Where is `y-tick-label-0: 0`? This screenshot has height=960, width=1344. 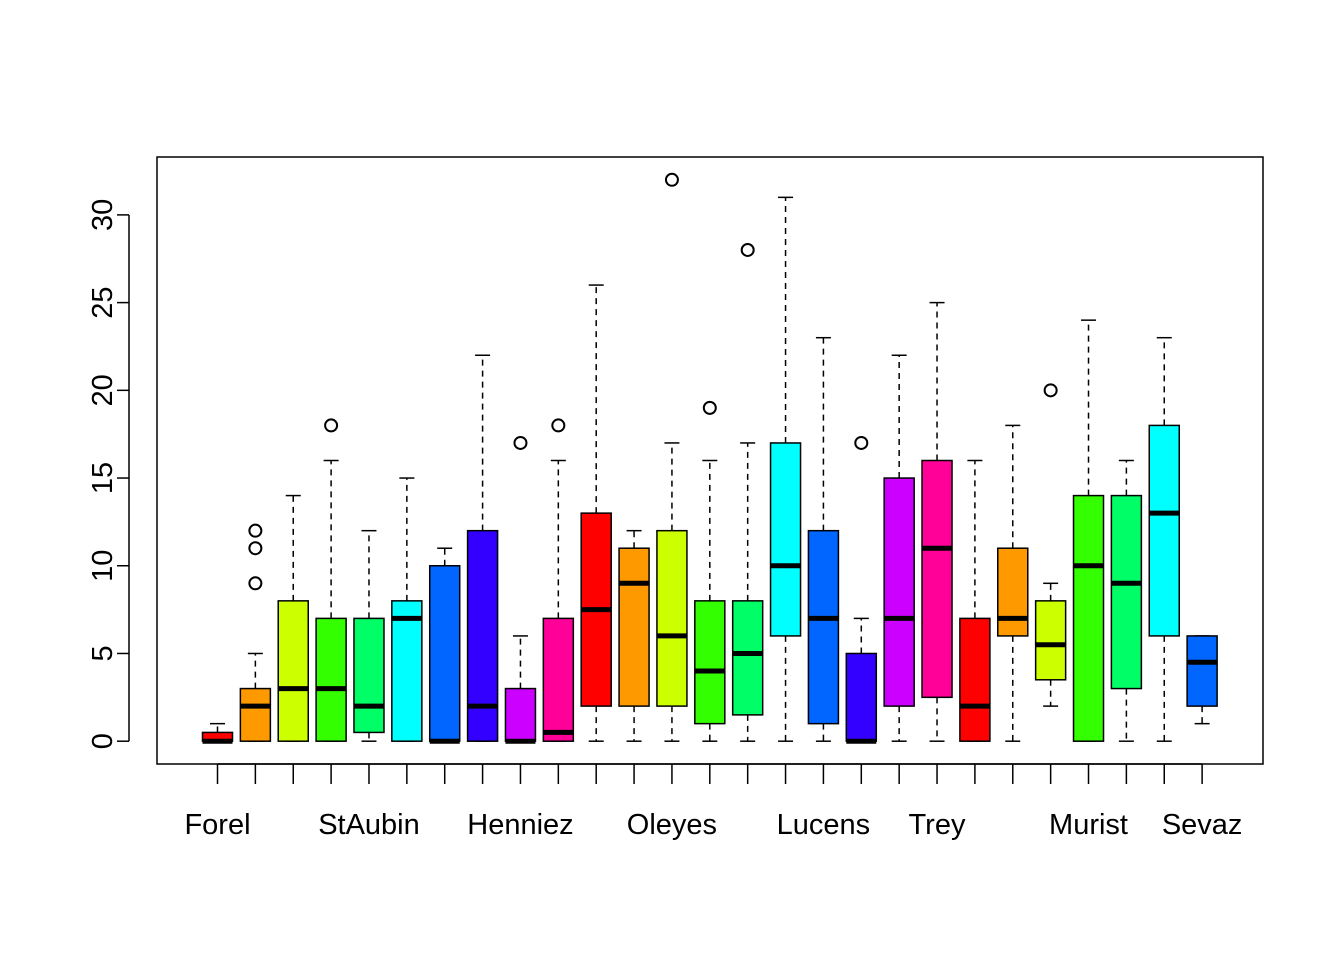 y-tick-label-0: 0 is located at coordinates (103, 741).